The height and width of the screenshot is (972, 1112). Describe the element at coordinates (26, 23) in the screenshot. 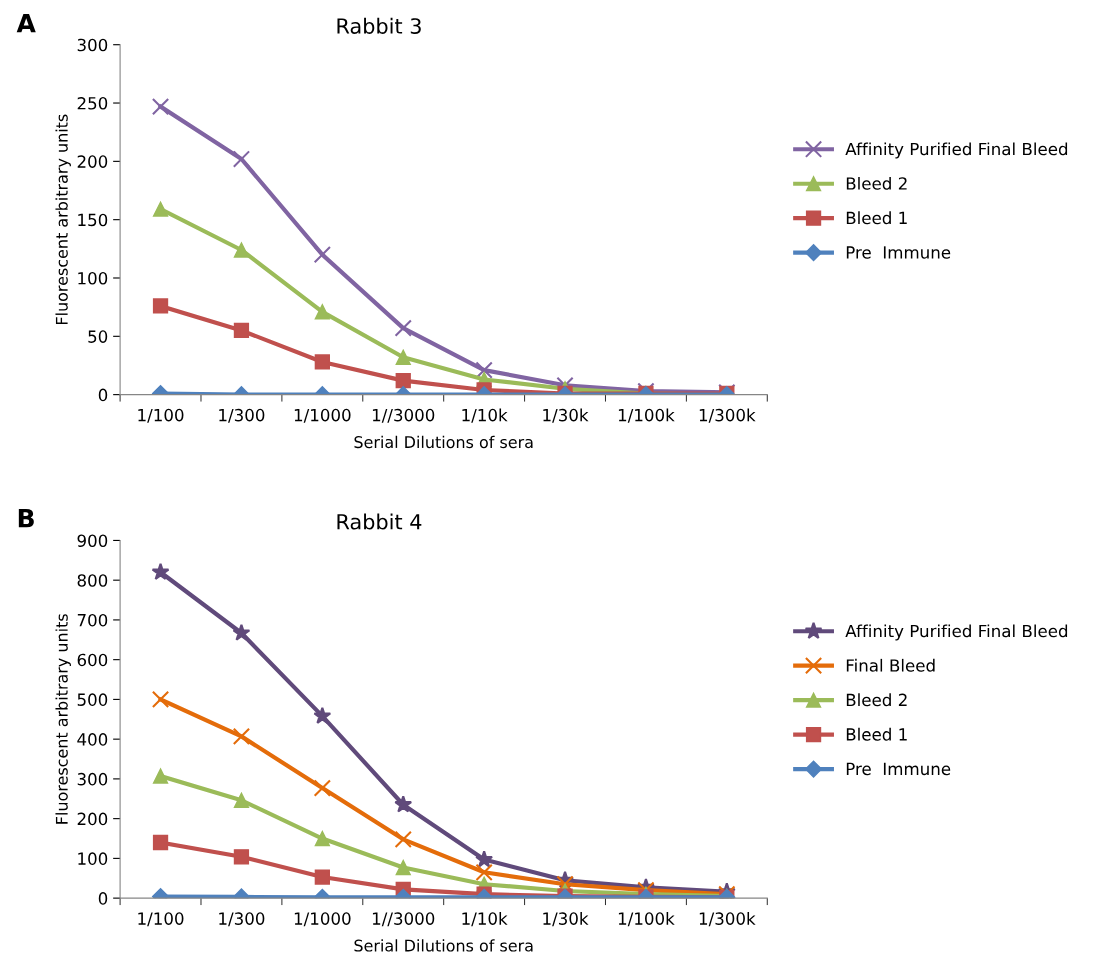

I see `text: A` at that location.